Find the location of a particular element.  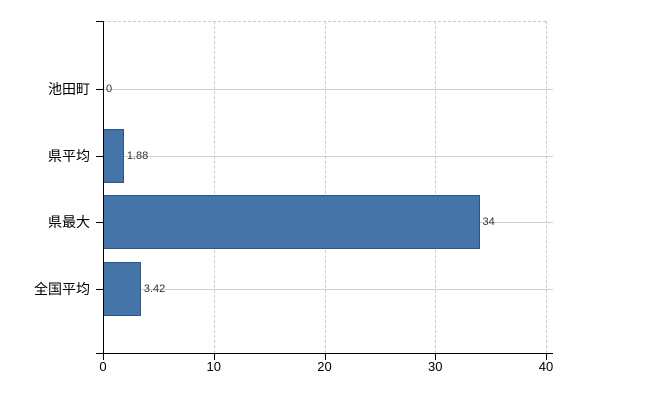

x-axis-tick-label: 20 is located at coordinates (324, 366).